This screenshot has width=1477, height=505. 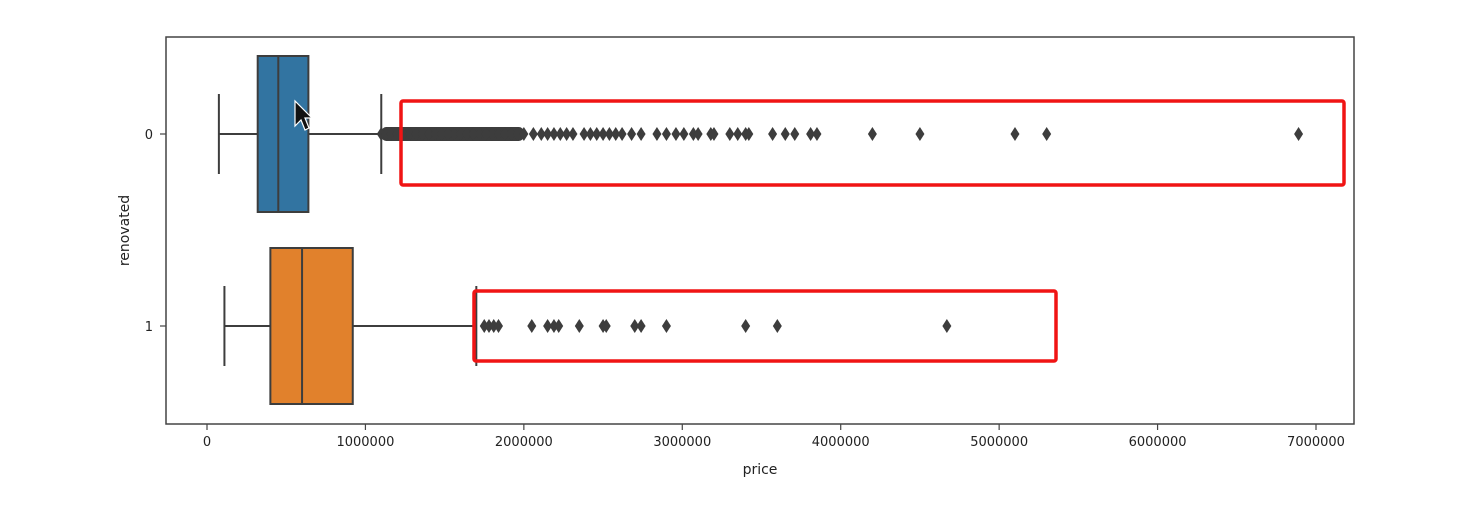 What do you see at coordinates (841, 442) in the screenshot?
I see `x-tick-label: 4000000` at bounding box center [841, 442].